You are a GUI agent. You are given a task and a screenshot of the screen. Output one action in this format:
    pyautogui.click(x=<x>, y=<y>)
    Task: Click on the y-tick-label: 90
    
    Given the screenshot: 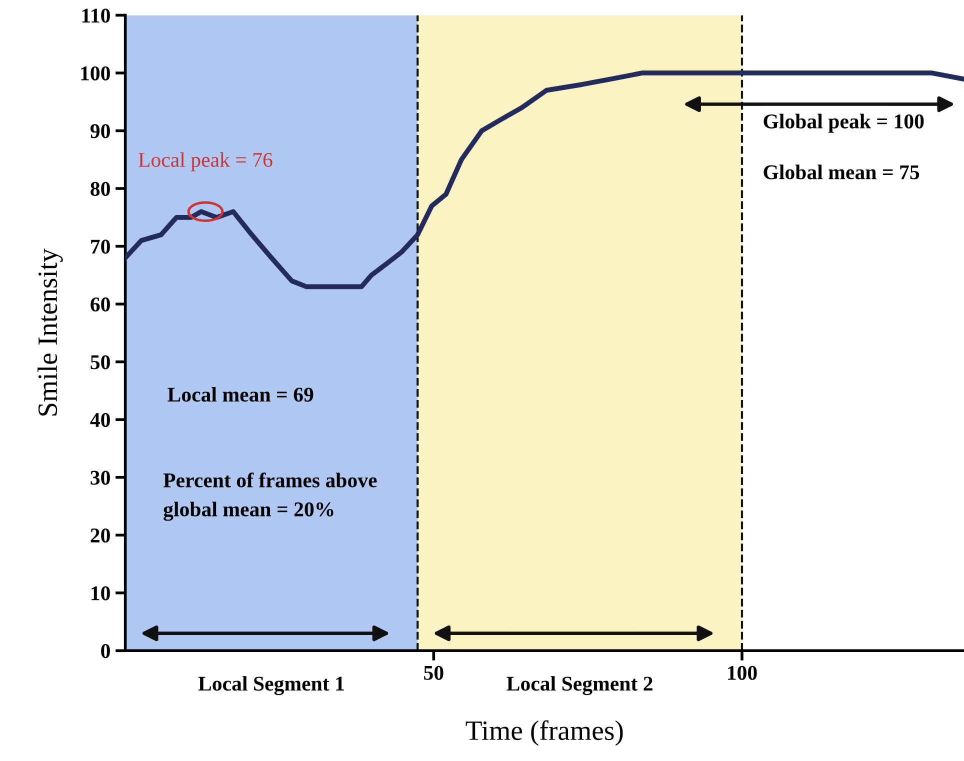 What is the action you would take?
    pyautogui.click(x=100, y=131)
    